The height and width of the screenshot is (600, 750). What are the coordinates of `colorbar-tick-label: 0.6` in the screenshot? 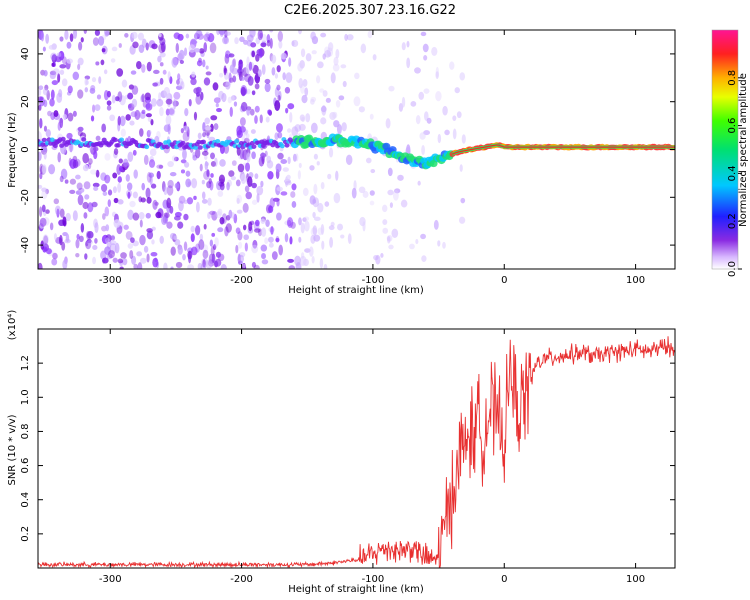 It's located at (732, 126).